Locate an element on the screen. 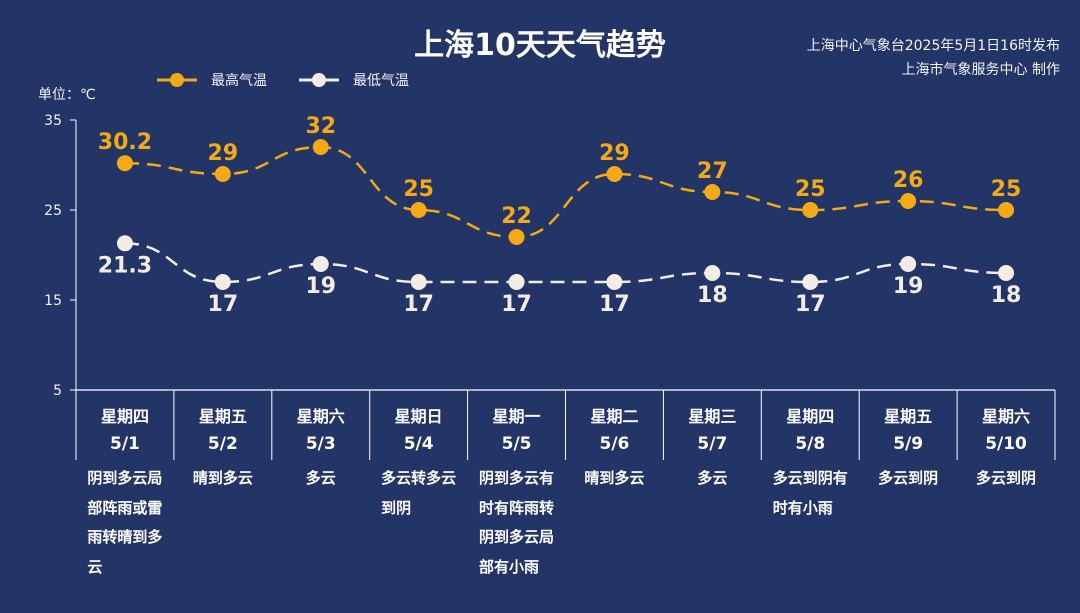 The width and height of the screenshot is (1080, 613). legend-item-max: 最高气温 is located at coordinates (211, 80).